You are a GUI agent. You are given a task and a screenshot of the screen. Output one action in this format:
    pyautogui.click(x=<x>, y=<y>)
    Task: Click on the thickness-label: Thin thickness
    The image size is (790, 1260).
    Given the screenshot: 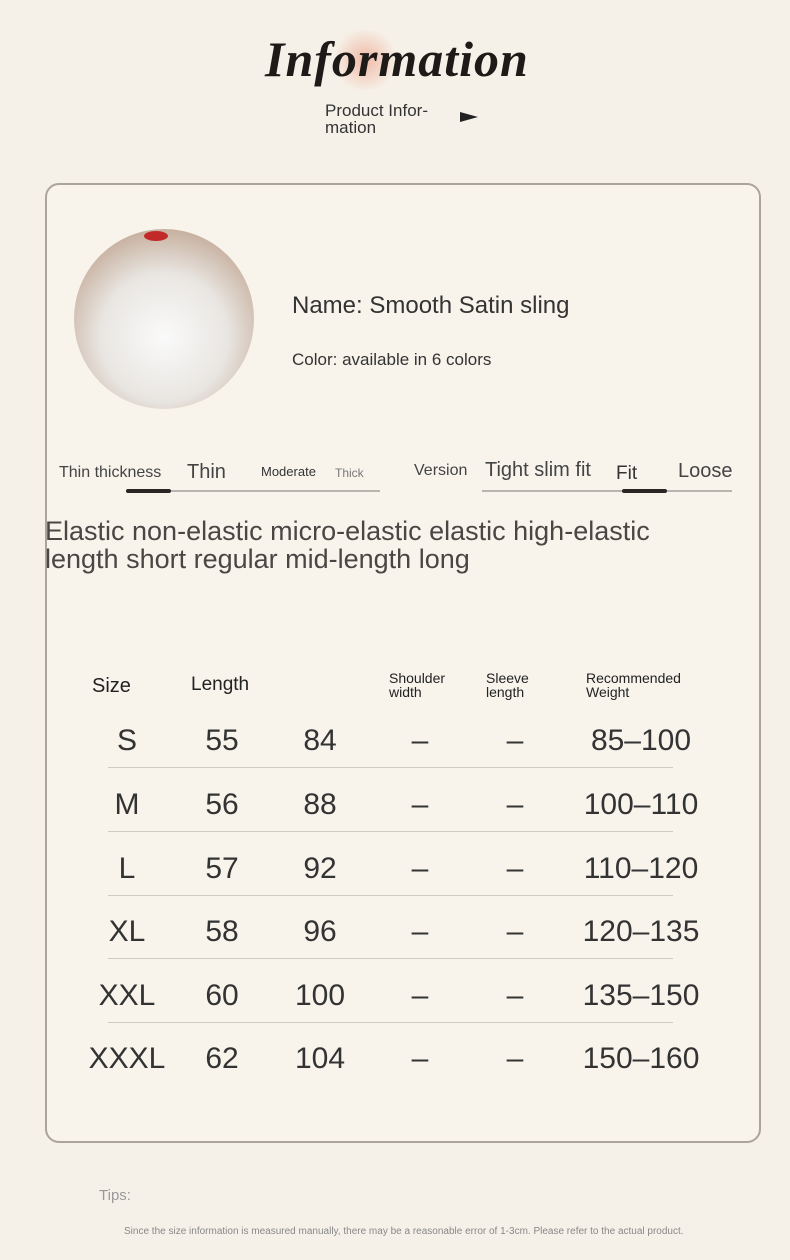 What is the action you would take?
    pyautogui.click(x=110, y=472)
    